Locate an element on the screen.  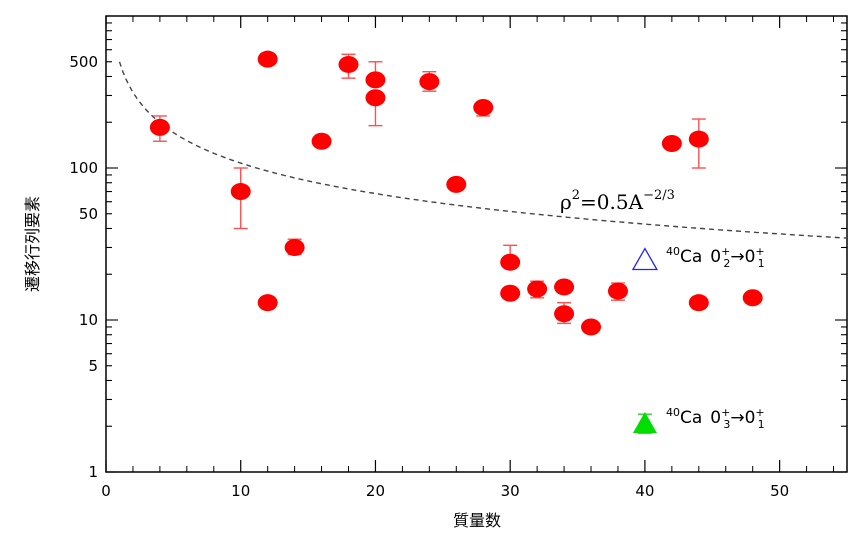
anno1-iso: 40 is located at coordinates (673, 251).